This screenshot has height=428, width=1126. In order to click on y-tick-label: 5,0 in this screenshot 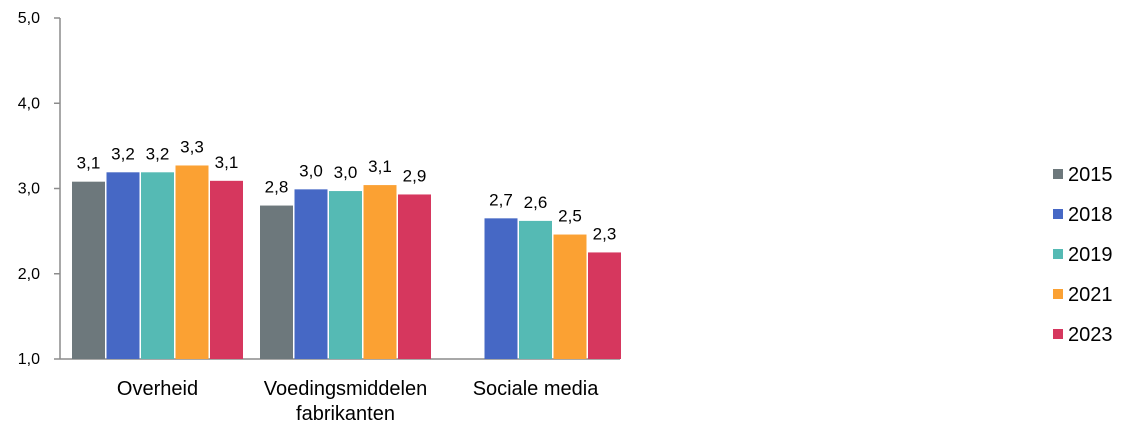, I will do `click(29, 18)`.